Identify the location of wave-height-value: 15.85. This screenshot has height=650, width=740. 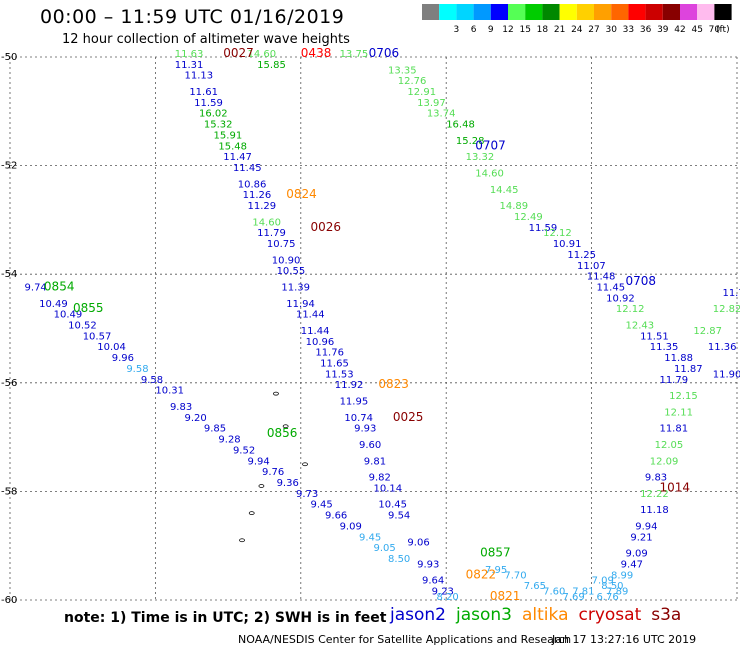
(271, 65).